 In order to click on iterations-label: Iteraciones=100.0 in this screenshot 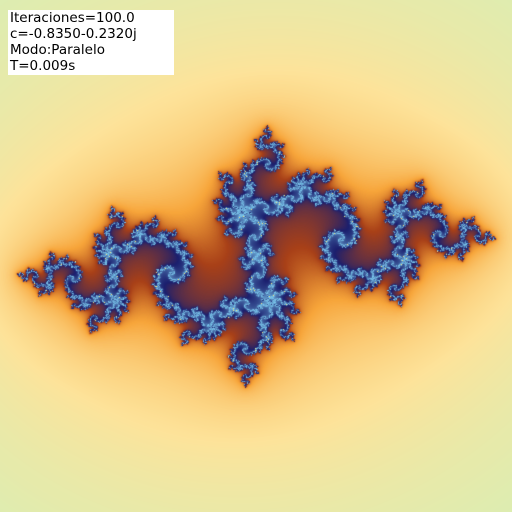, I will do `click(72, 18)`.